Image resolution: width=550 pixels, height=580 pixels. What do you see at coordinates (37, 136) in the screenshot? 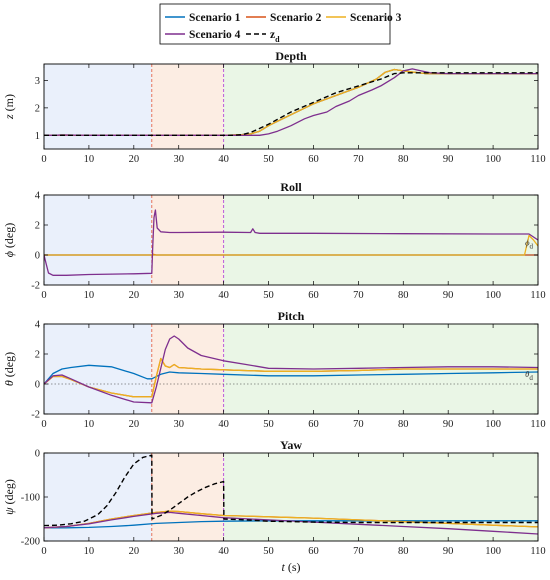
I see `y-tick-label: 1` at bounding box center [37, 136].